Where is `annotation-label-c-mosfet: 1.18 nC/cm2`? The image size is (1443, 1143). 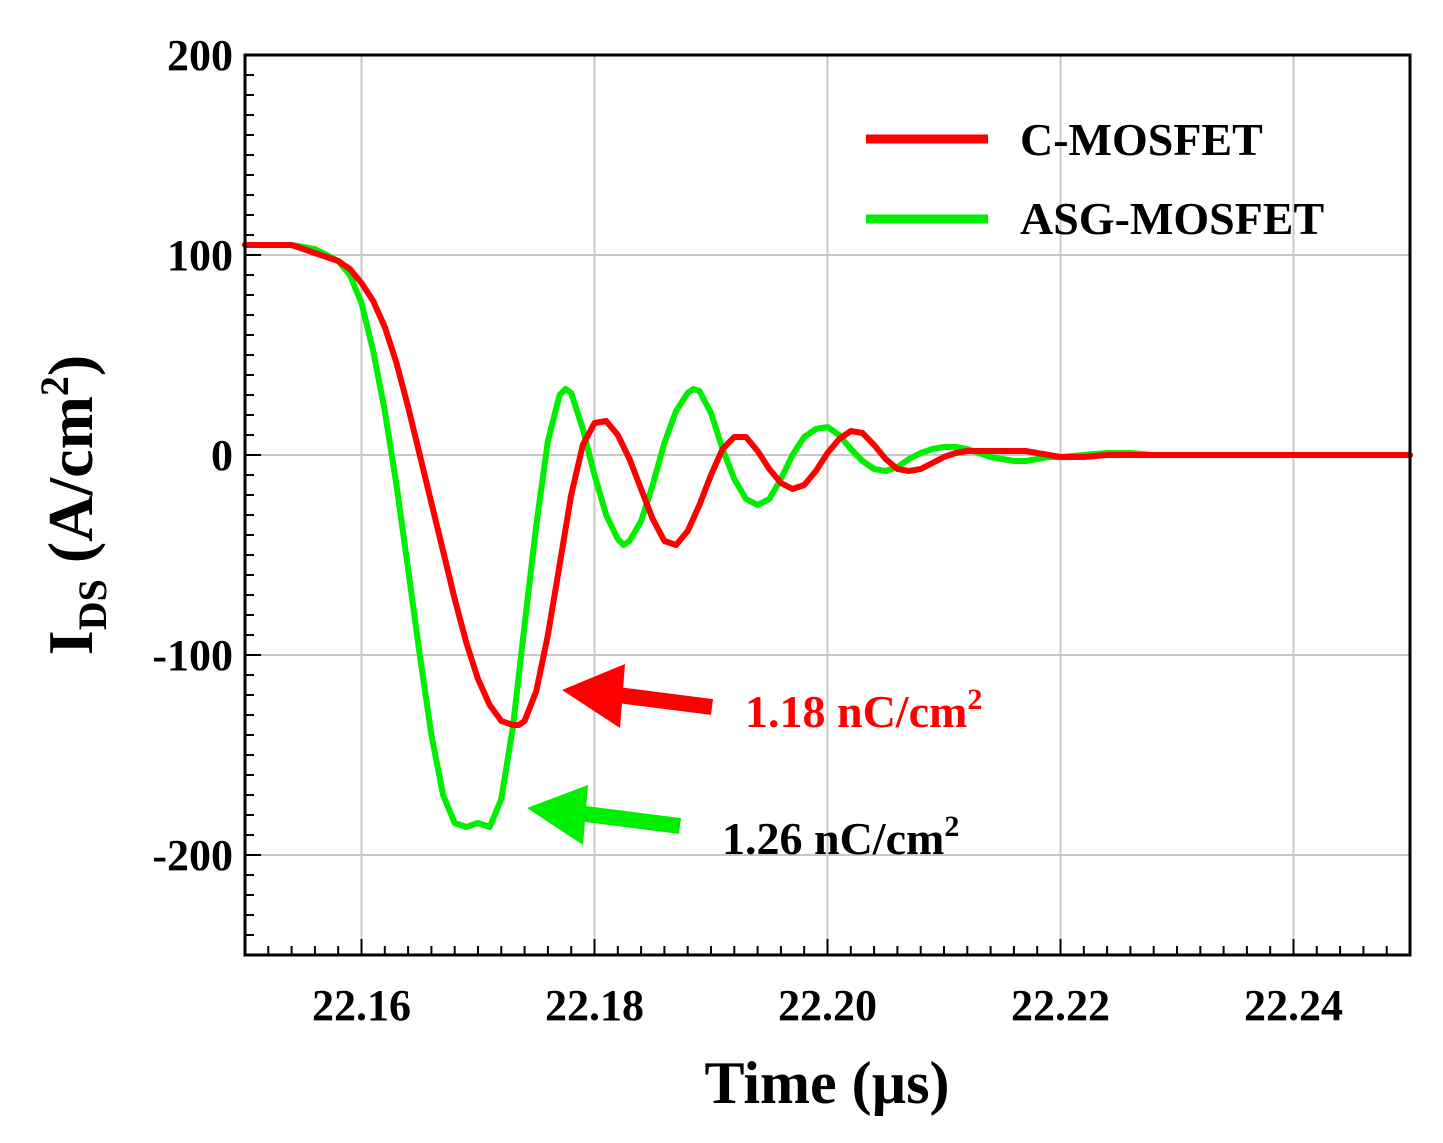 annotation-label-c-mosfet: 1.18 nC/cm2 is located at coordinates (863, 710).